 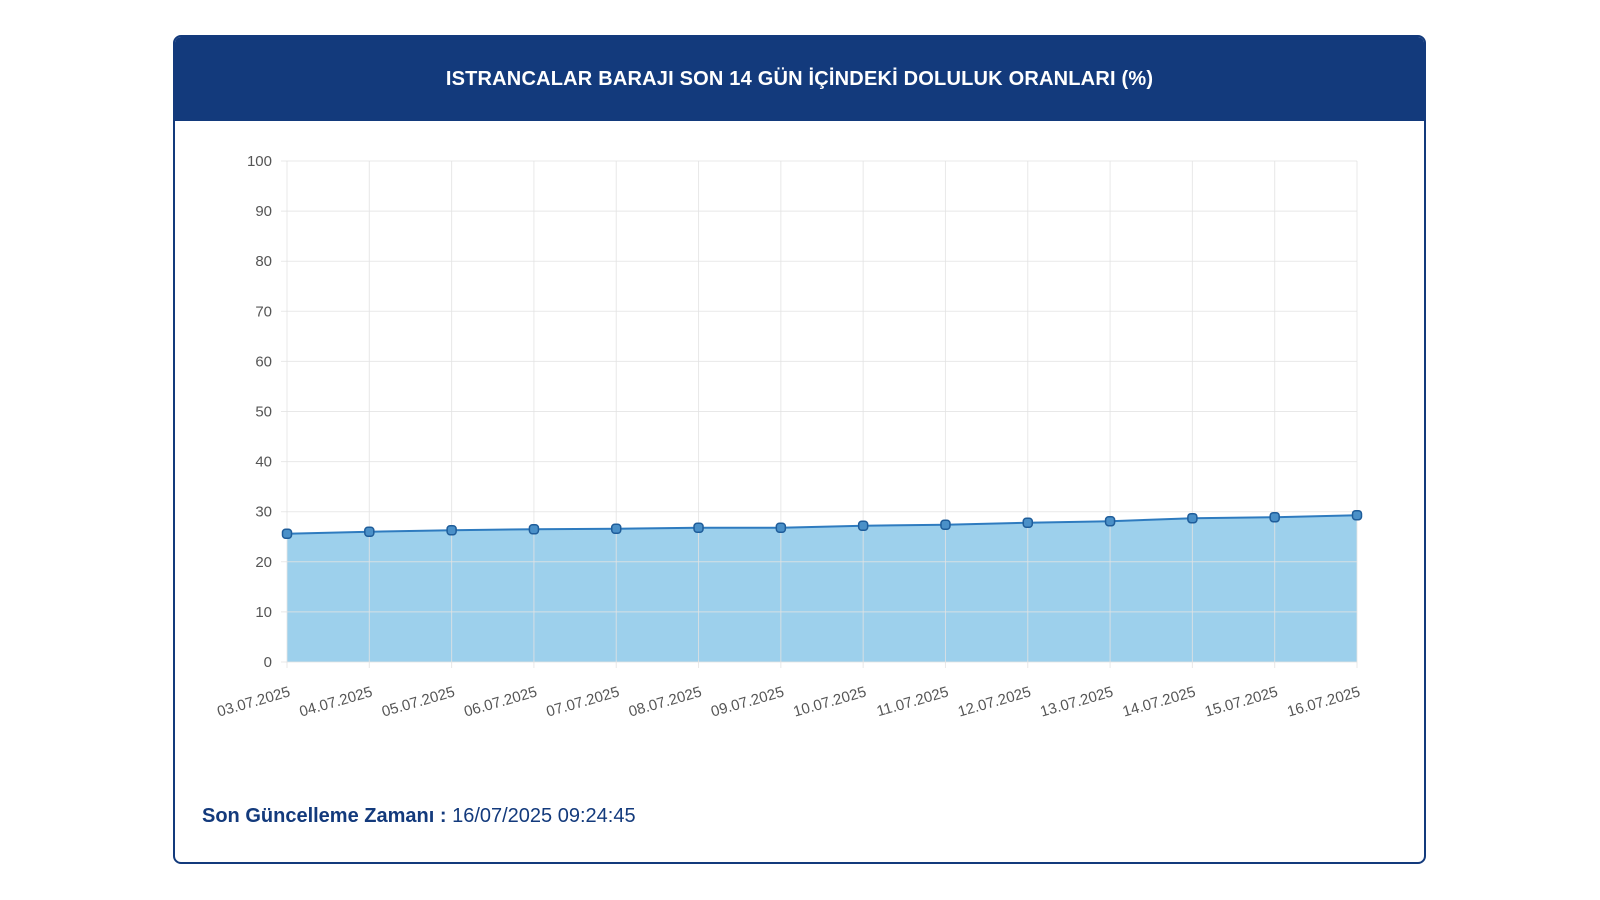 I want to click on x-tick-label: 07.07.2025, so click(x=582, y=702).